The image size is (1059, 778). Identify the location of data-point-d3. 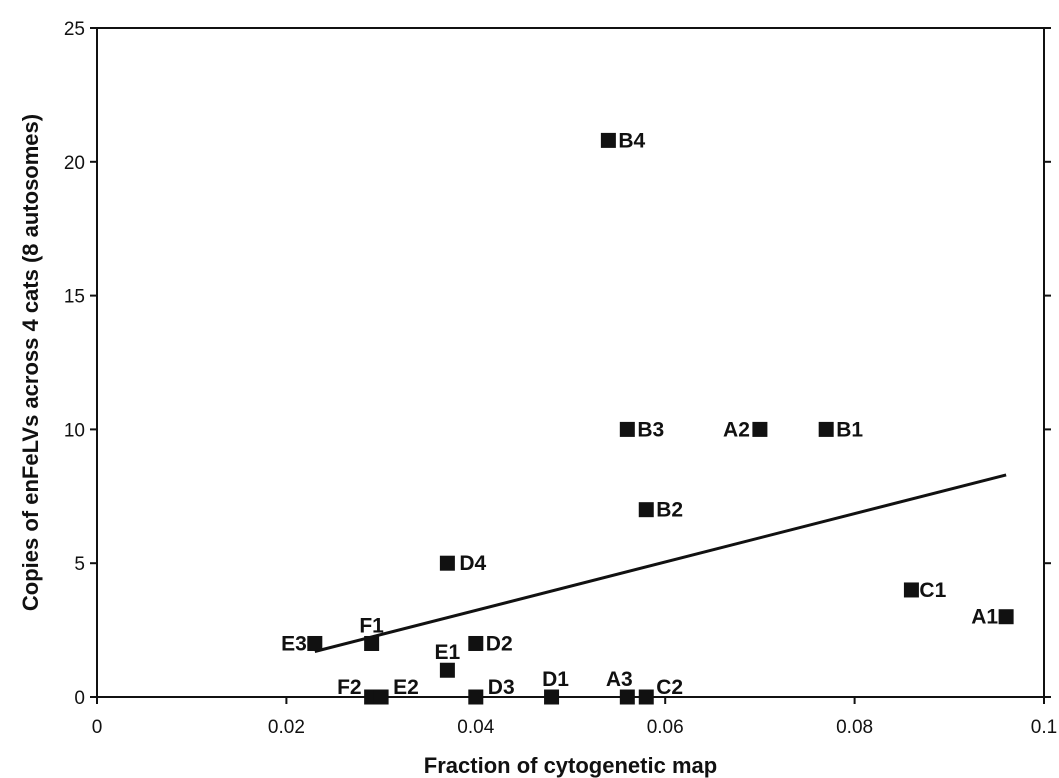
(476, 697).